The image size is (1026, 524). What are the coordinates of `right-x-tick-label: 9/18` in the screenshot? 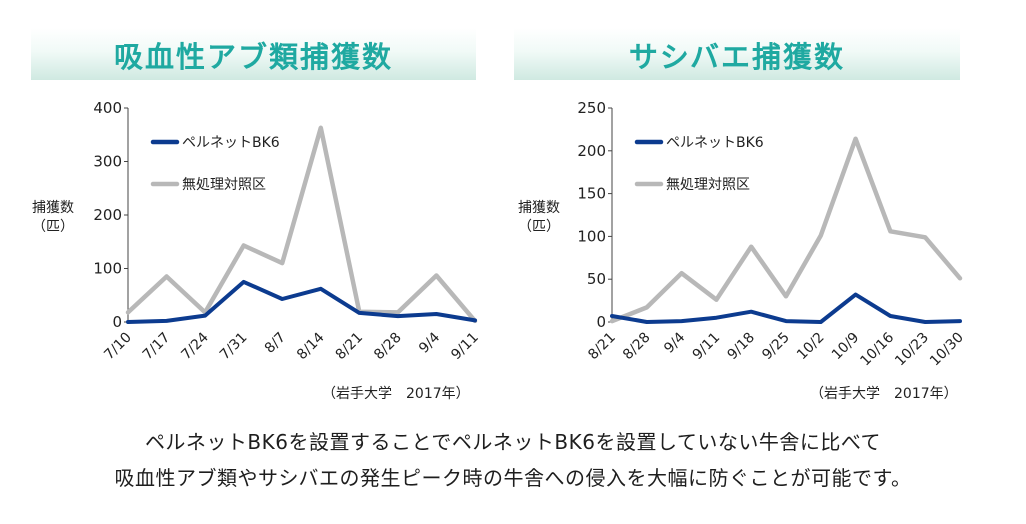 It's located at (741, 347).